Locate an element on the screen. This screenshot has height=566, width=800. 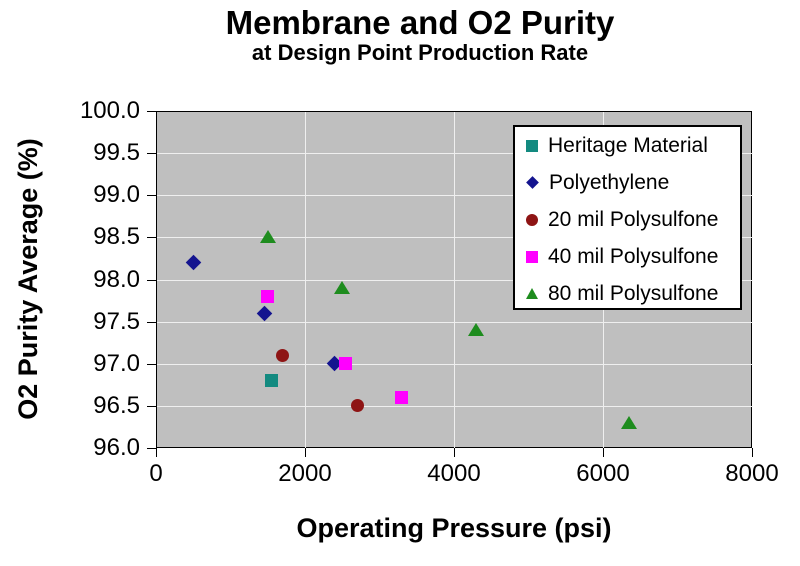
x-tick-label: 6000 is located at coordinates (603, 473).